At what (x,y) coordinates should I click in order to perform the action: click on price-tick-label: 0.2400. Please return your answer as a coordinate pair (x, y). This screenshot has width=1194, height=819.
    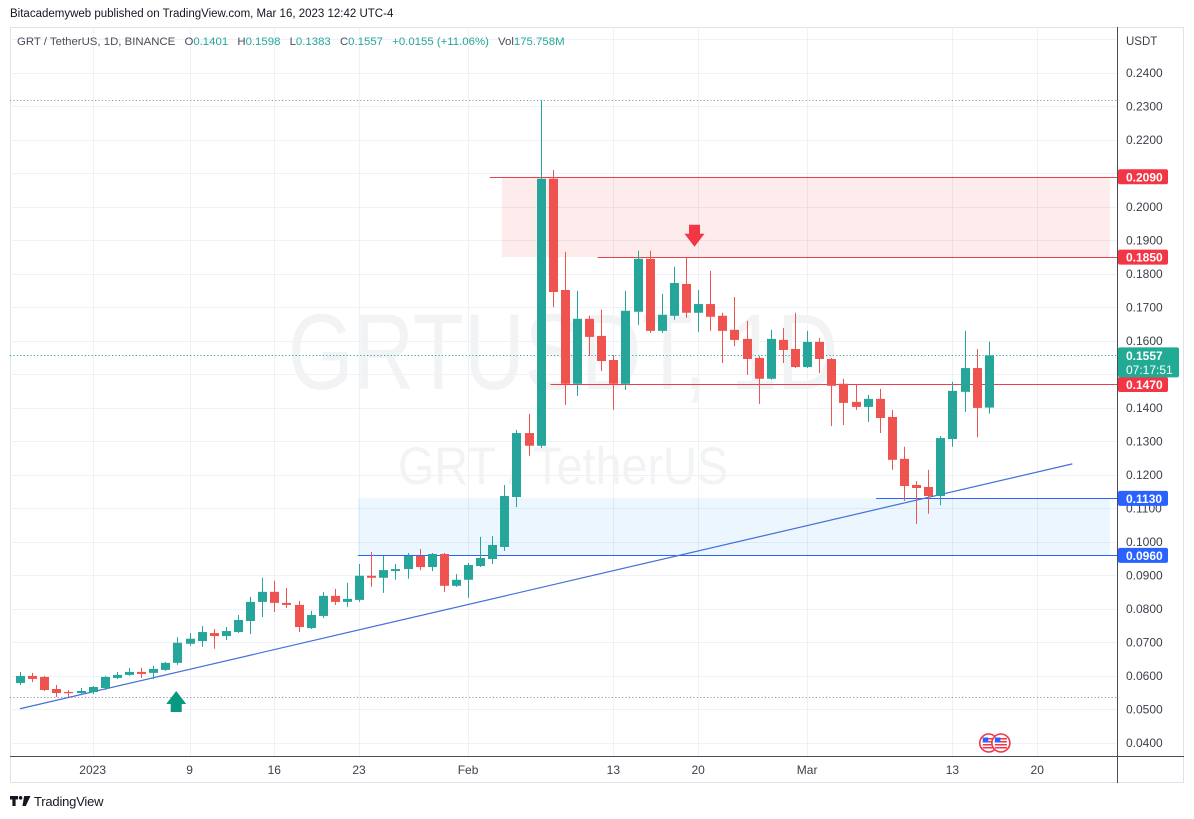
    Looking at the image, I should click on (1144, 73).